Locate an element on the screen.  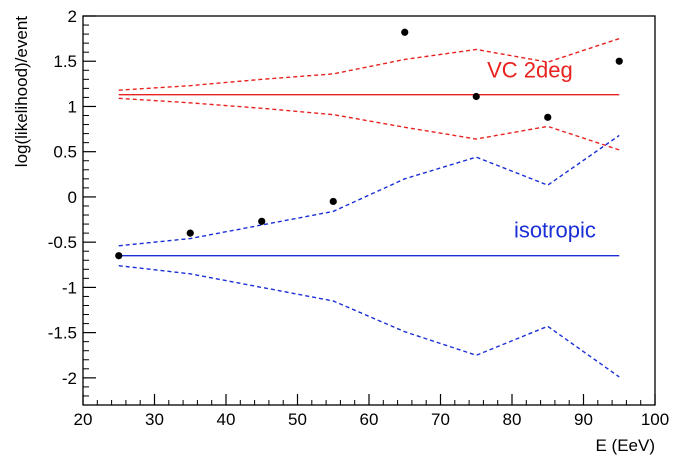
series-annotation: isotropic is located at coordinates (555, 230).